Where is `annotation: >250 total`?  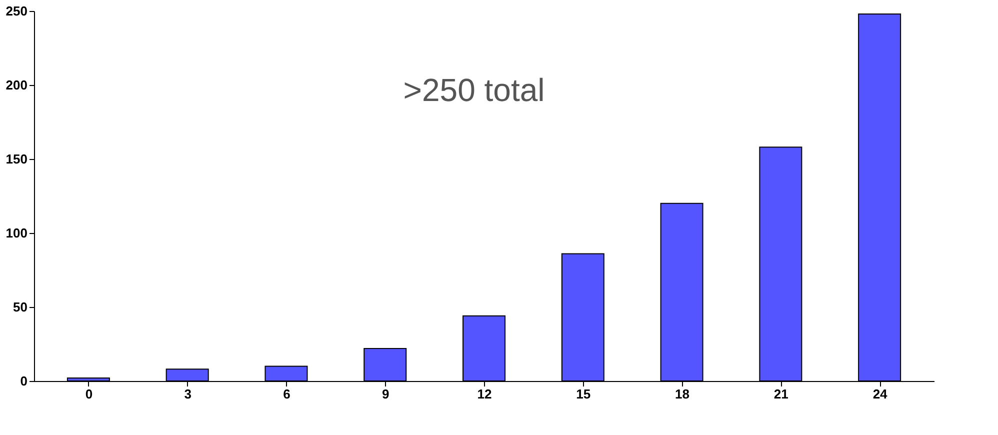
annotation: >250 total is located at coordinates (474, 90).